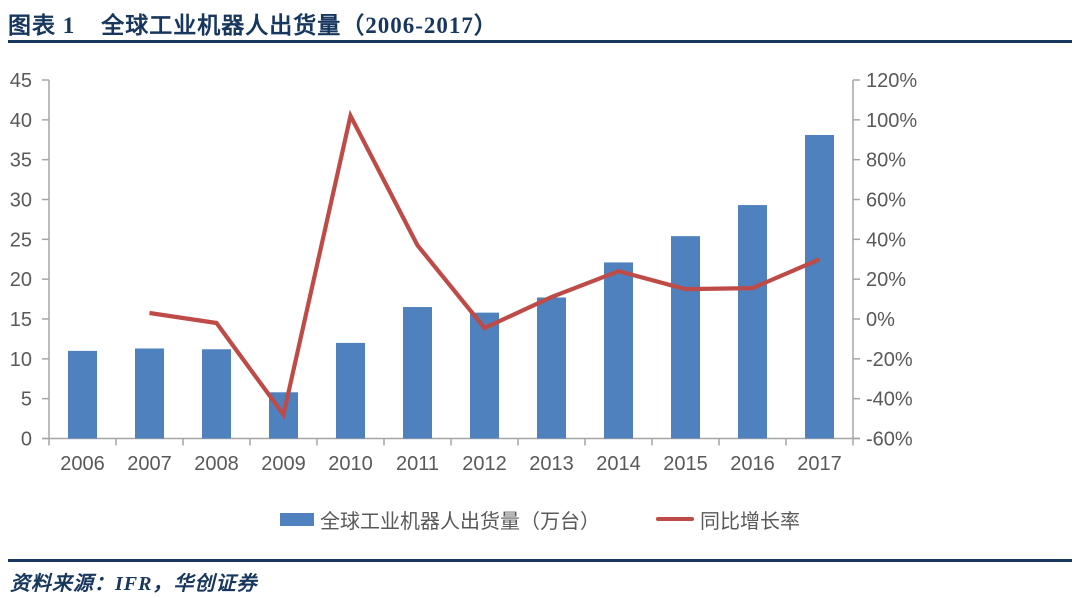 The image size is (1080, 598). I want to click on left-tick-label: 20, so click(21, 280).